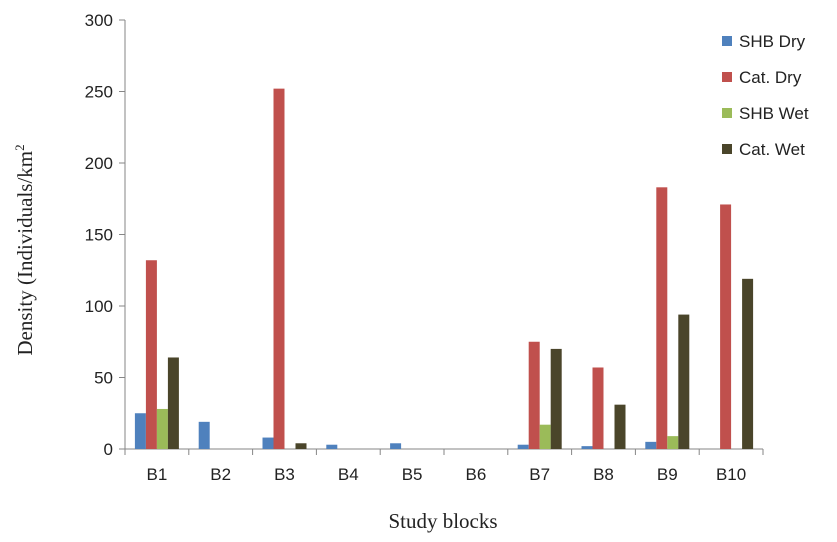  What do you see at coordinates (774, 113) in the screenshot?
I see `legend-label: SHB Wet` at bounding box center [774, 113].